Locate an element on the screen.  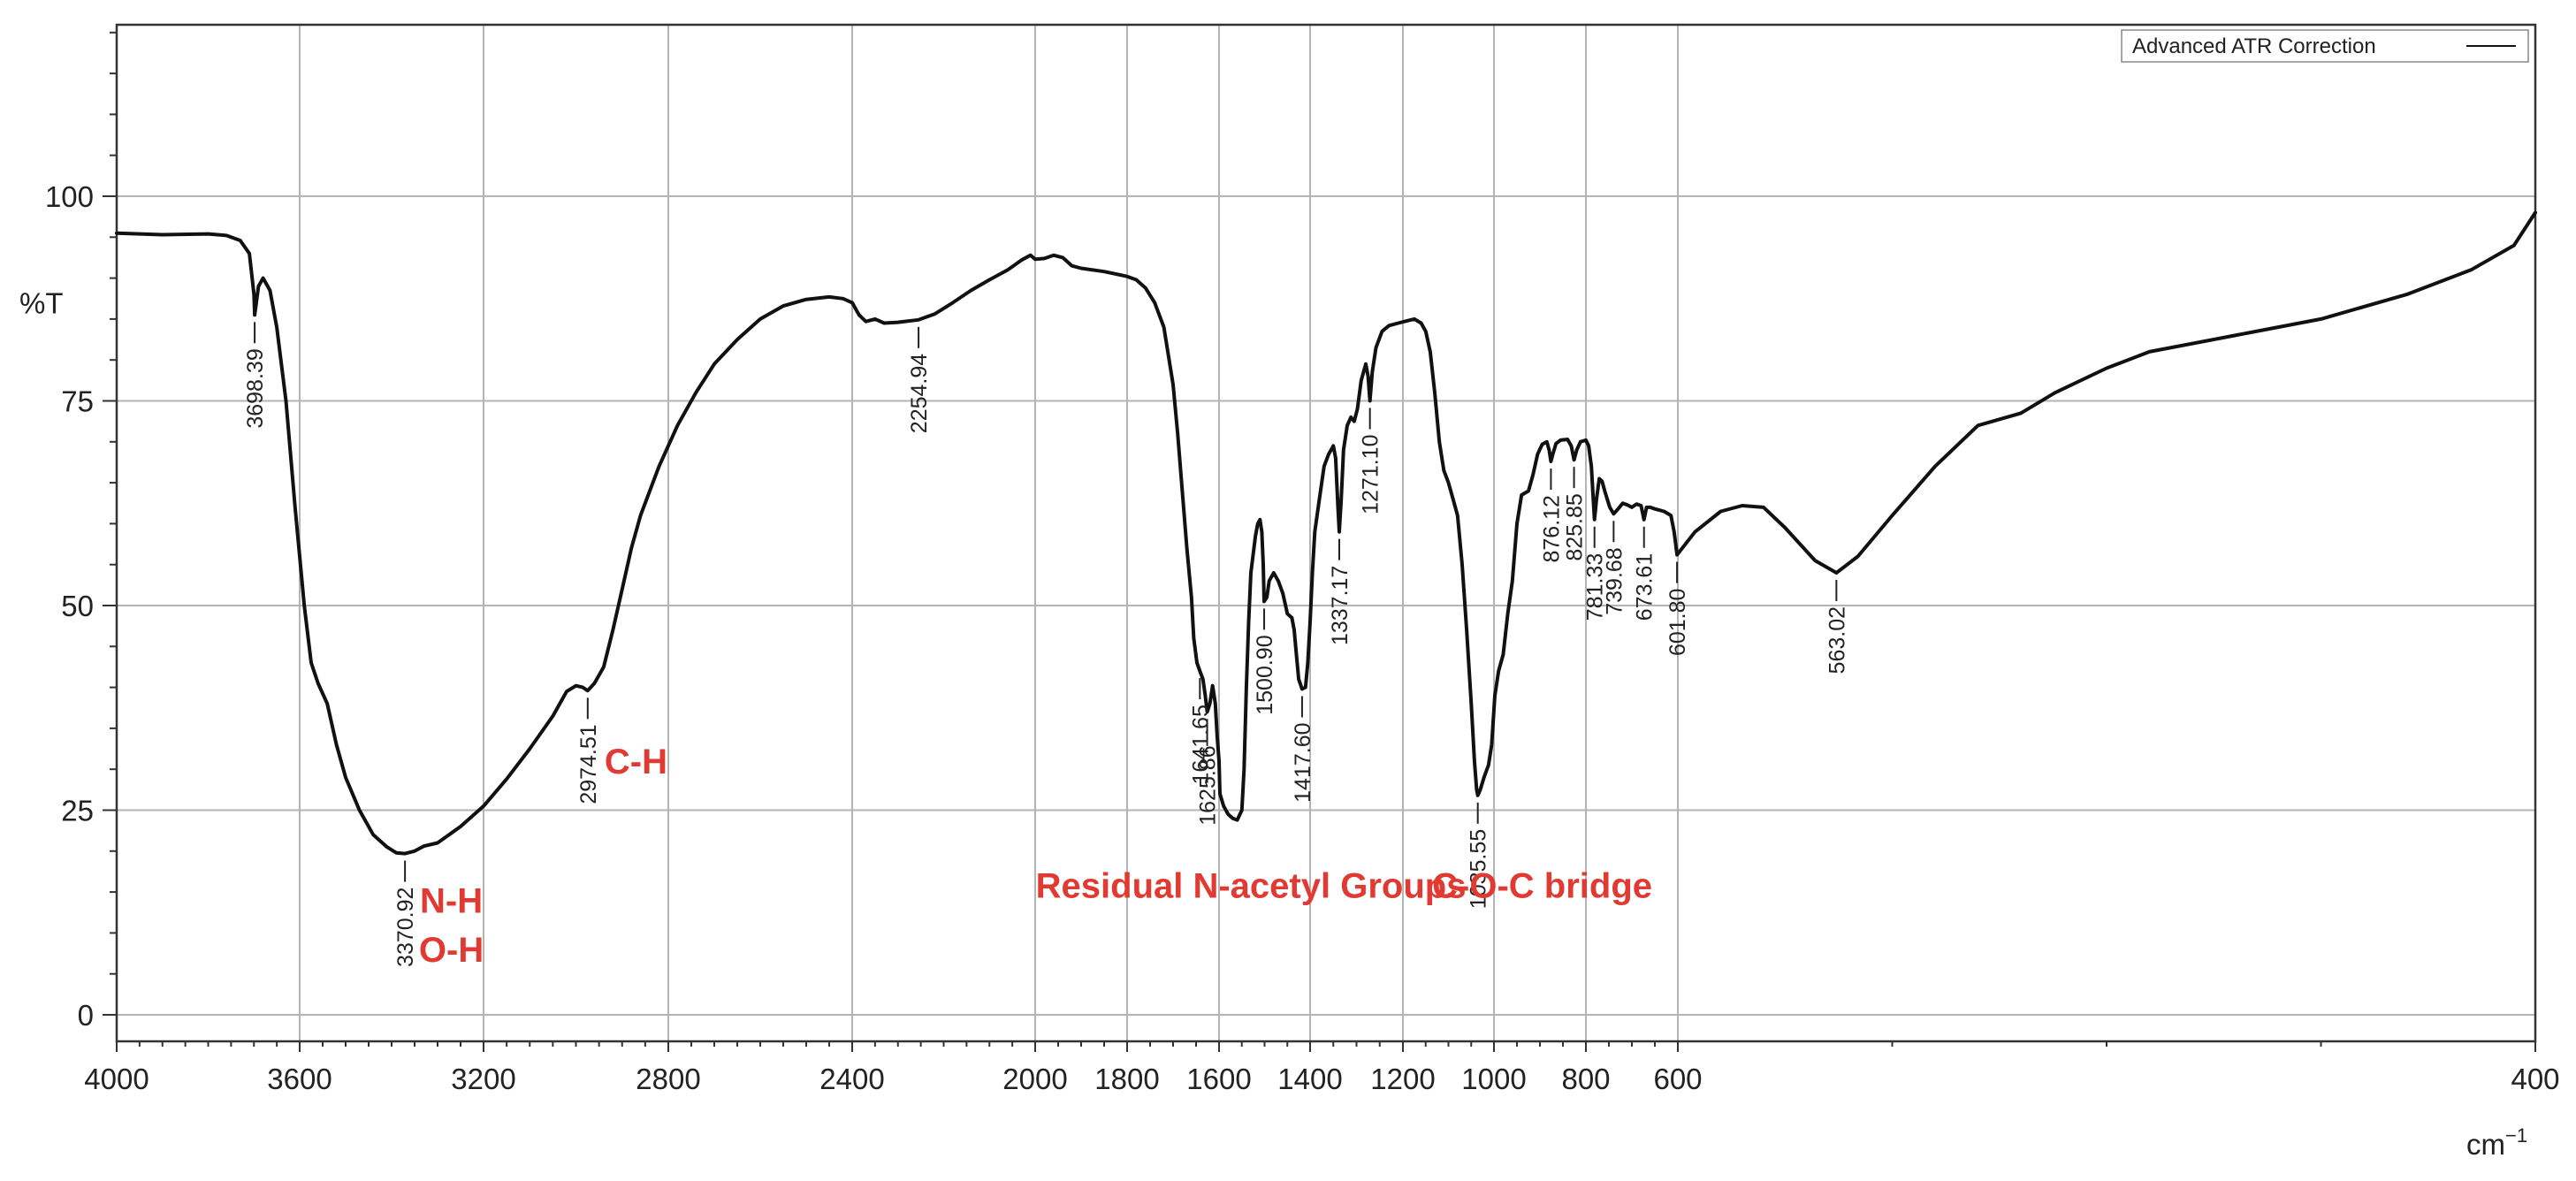
y-tick-label: 25 is located at coordinates (77, 811).